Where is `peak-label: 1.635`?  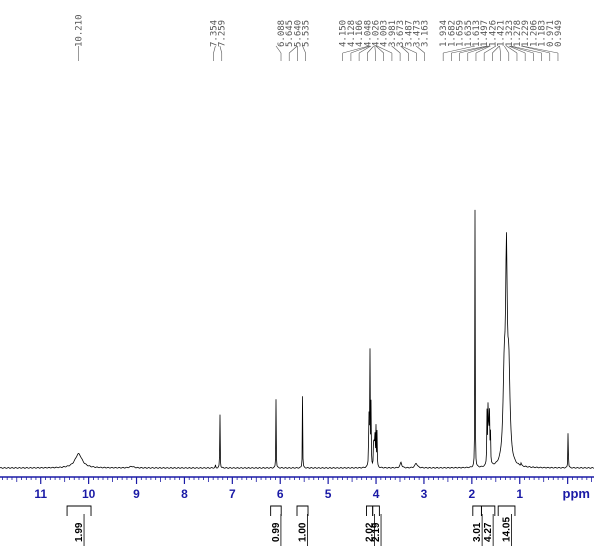 peak-label: 1.635 is located at coordinates (469, 33).